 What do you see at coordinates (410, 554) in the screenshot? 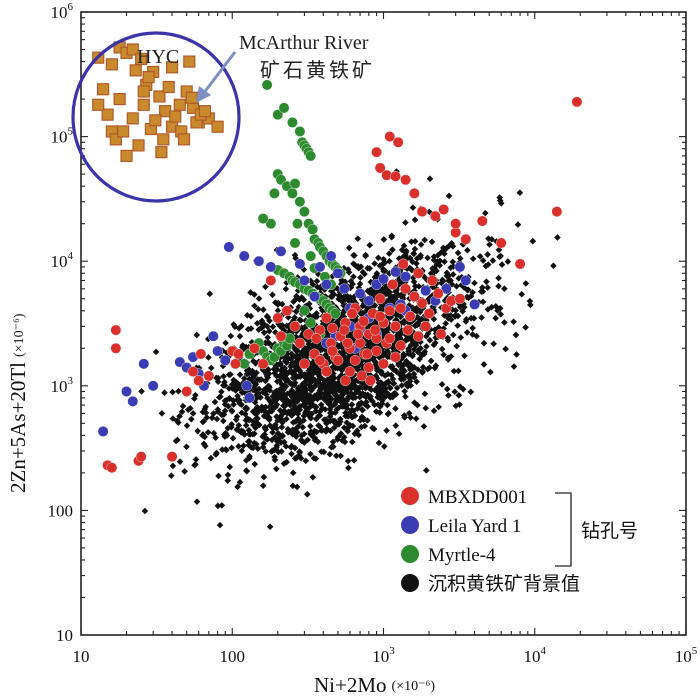
I see `legend-marker` at bounding box center [410, 554].